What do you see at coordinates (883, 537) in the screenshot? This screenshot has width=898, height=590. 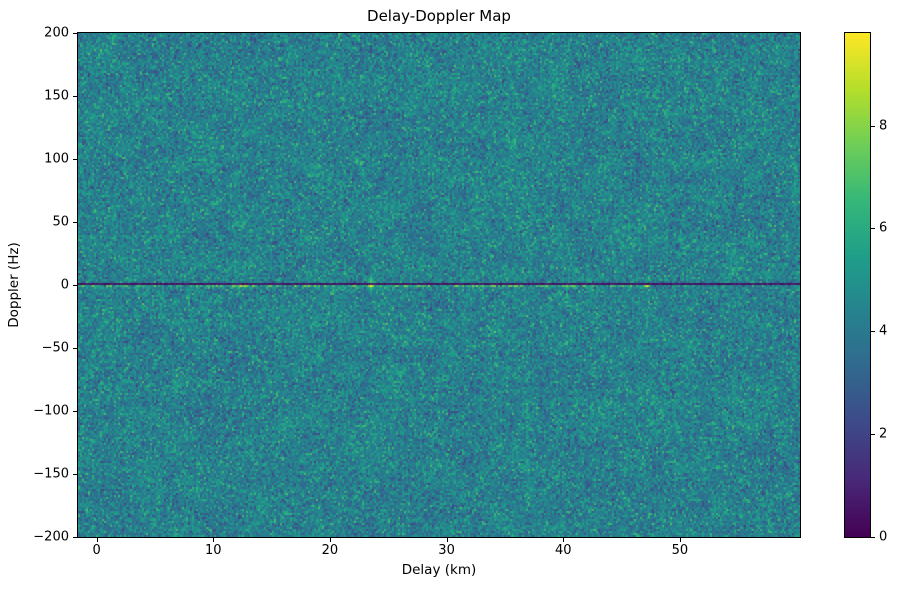 I see `colorbar-tick-label: 0` at bounding box center [883, 537].